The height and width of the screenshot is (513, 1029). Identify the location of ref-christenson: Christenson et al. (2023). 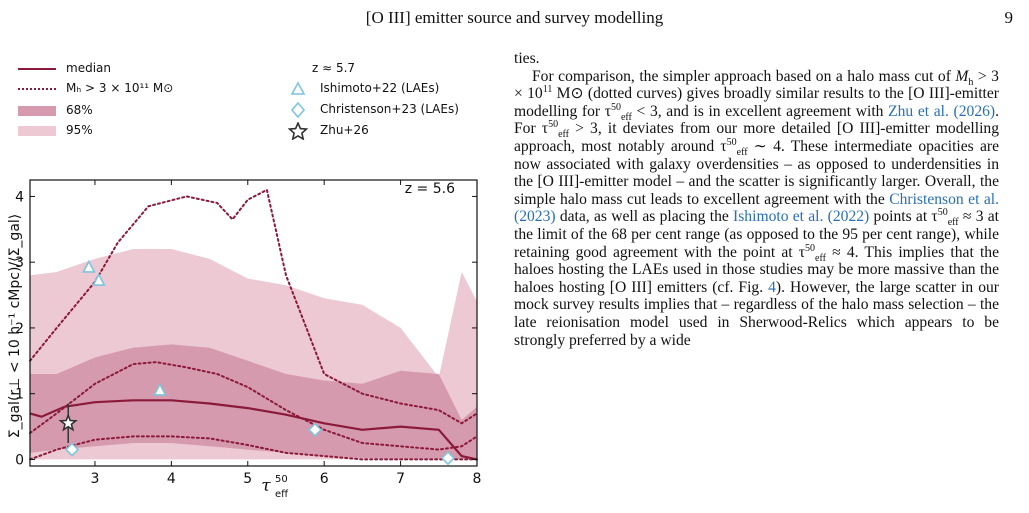
(756, 208).